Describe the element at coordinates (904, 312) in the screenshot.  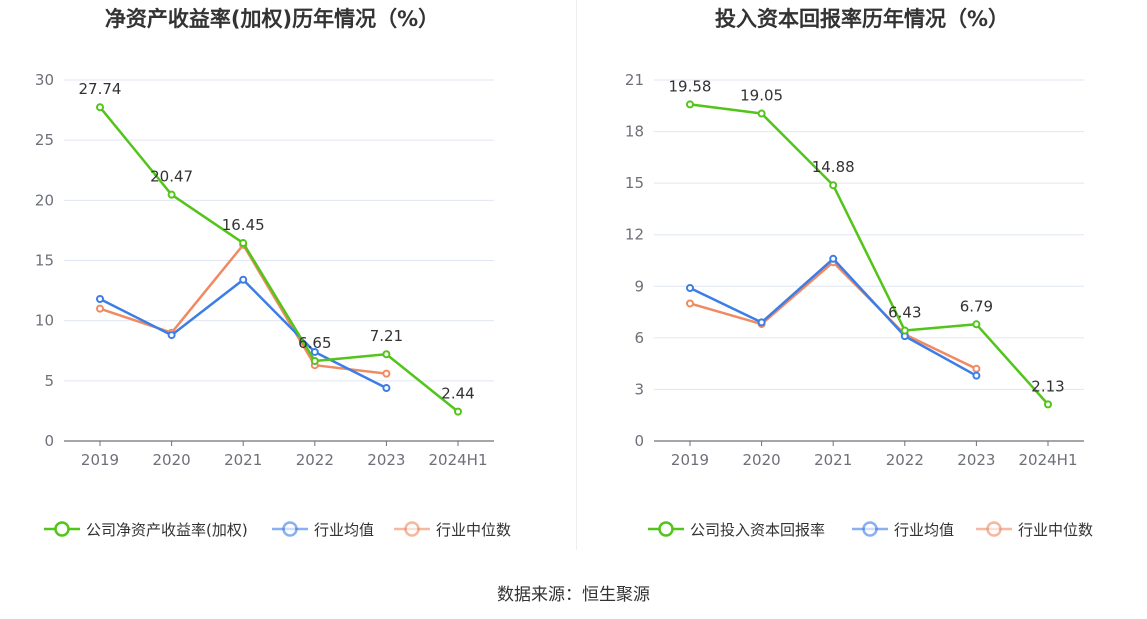
I see `data-label: 6.43` at that location.